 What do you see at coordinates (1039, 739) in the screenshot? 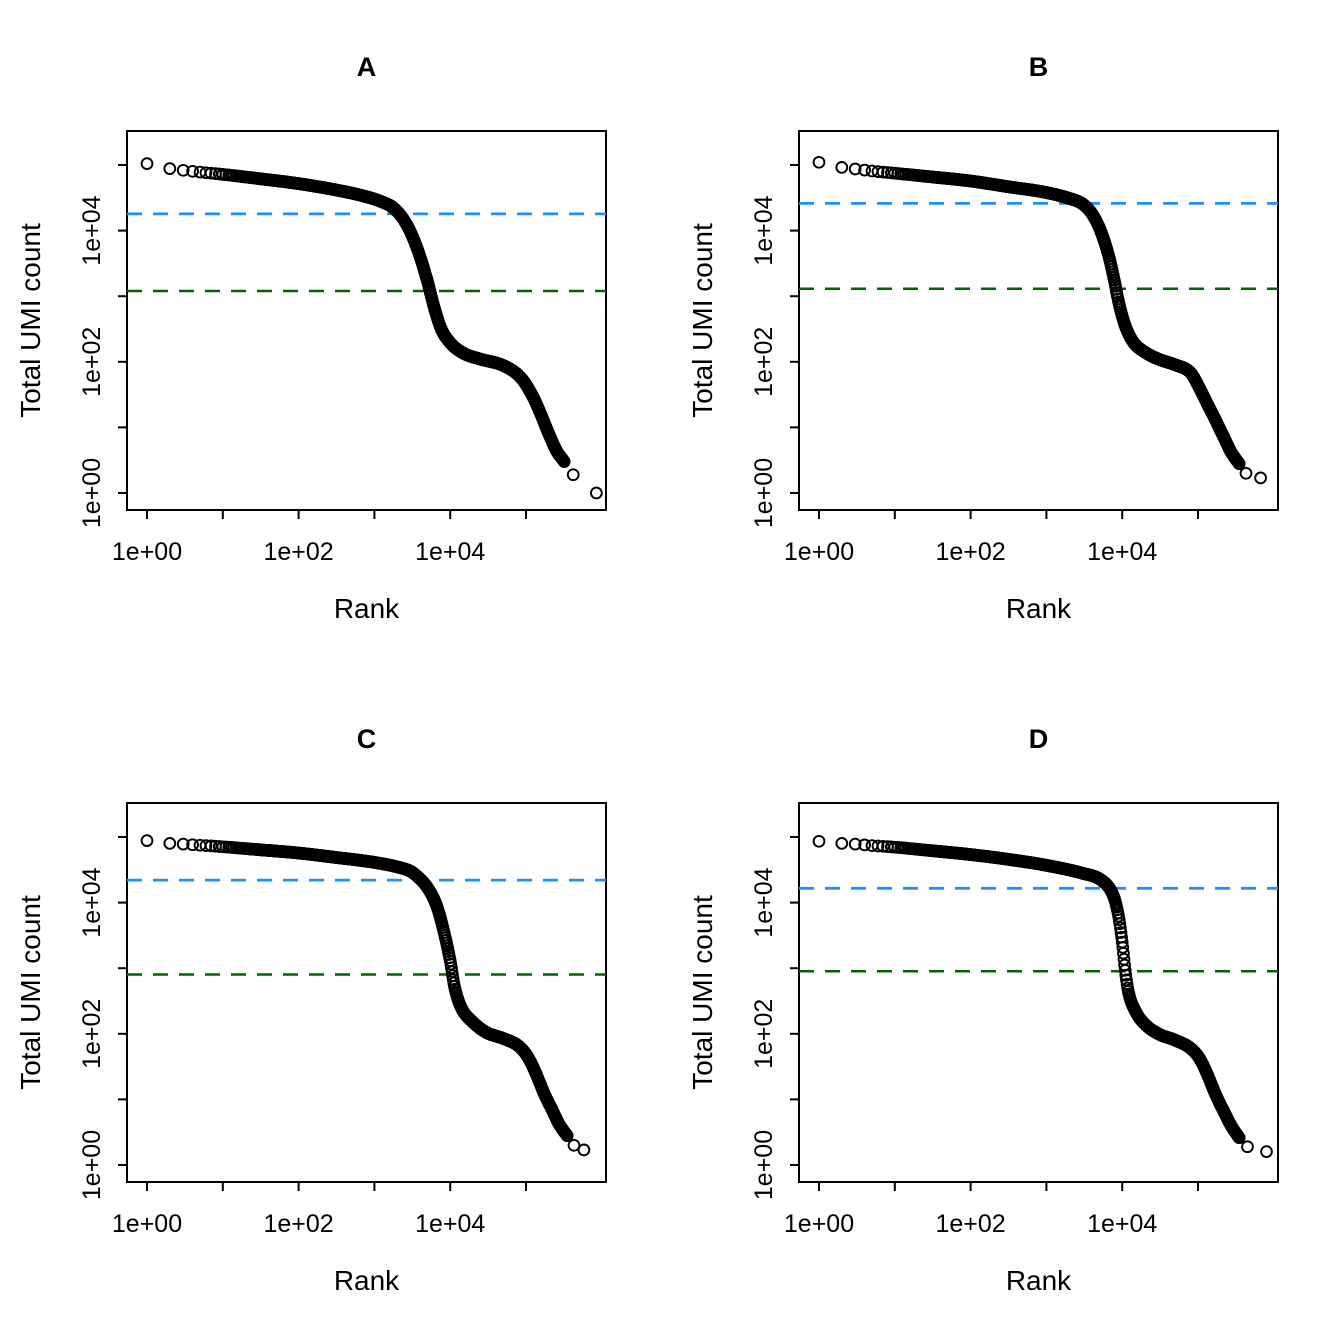
I see `panel-title: D` at bounding box center [1039, 739].